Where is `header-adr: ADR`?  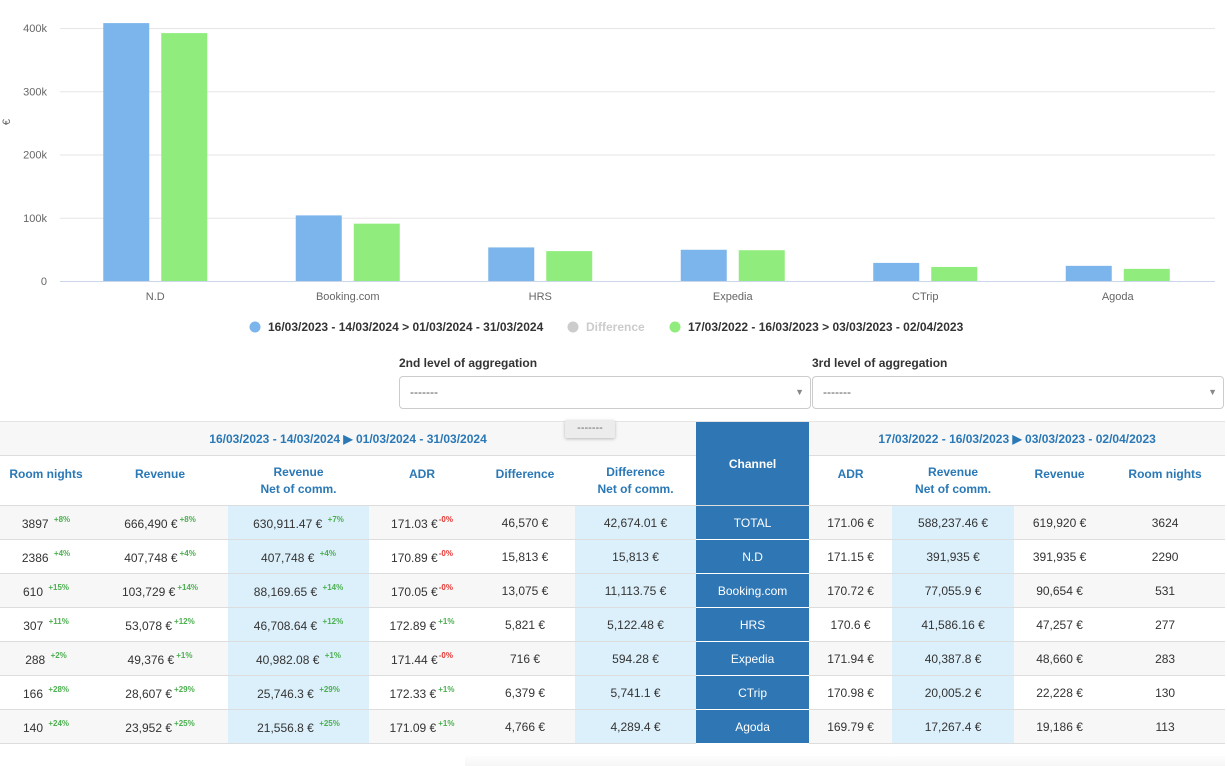
header-adr: ADR is located at coordinates (422, 480).